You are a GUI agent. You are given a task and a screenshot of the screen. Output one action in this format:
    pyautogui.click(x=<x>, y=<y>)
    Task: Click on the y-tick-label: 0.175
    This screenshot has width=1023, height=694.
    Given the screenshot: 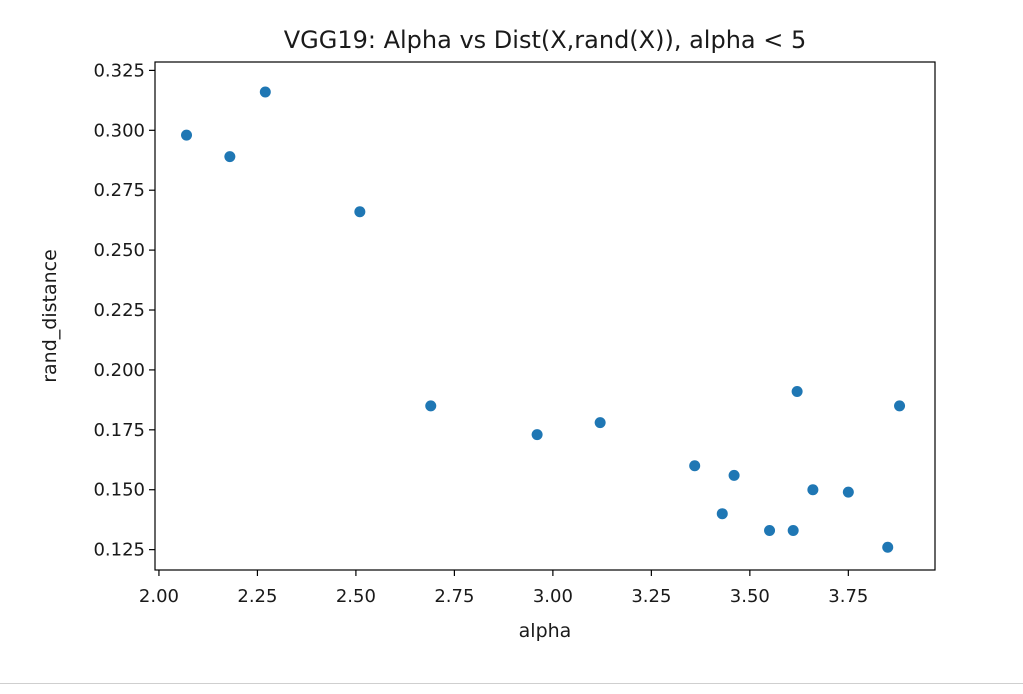 What is the action you would take?
    pyautogui.click(x=119, y=430)
    